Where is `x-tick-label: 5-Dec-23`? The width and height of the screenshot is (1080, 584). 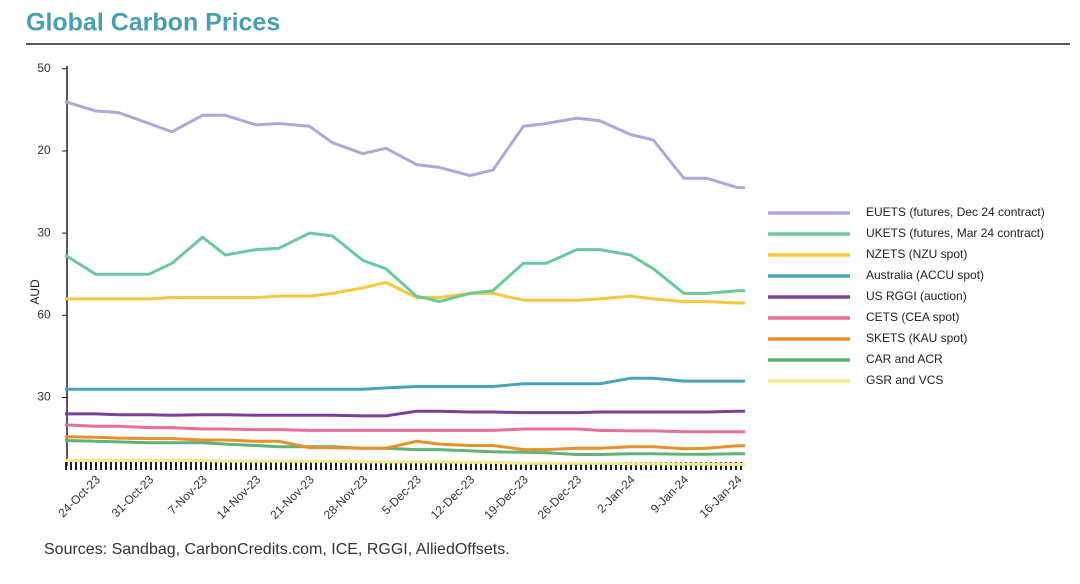
x-tick-label: 5-Dec-23 is located at coordinates (401, 494).